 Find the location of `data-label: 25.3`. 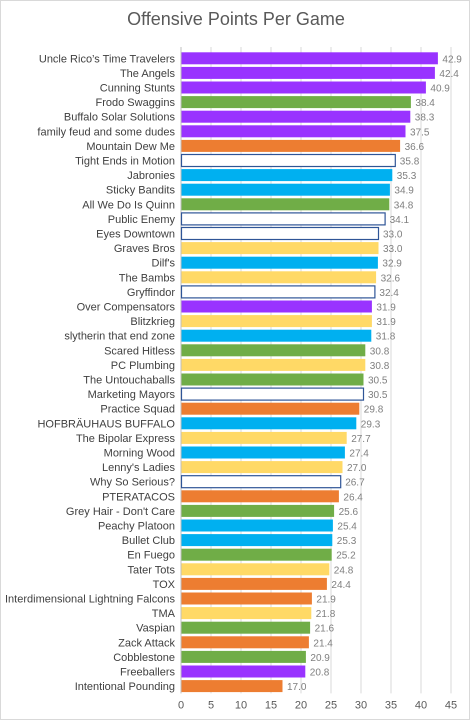

data-label: 25.3 is located at coordinates (347, 541).